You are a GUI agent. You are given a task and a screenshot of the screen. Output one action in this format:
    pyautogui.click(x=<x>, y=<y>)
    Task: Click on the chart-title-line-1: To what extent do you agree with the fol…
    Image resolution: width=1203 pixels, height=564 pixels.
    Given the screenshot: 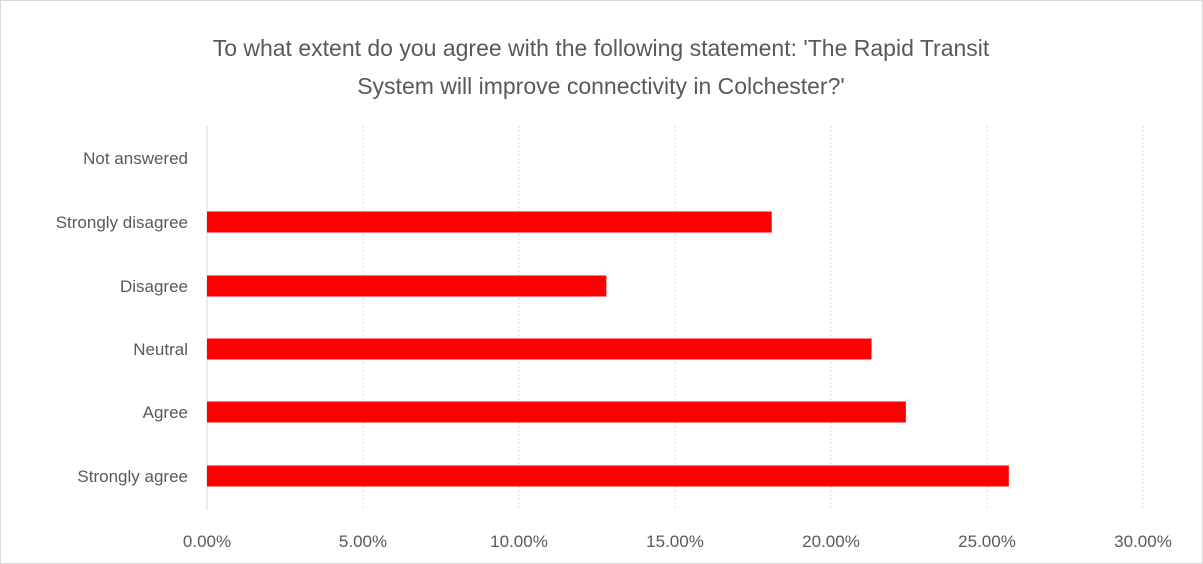 What is the action you would take?
    pyautogui.click(x=601, y=48)
    